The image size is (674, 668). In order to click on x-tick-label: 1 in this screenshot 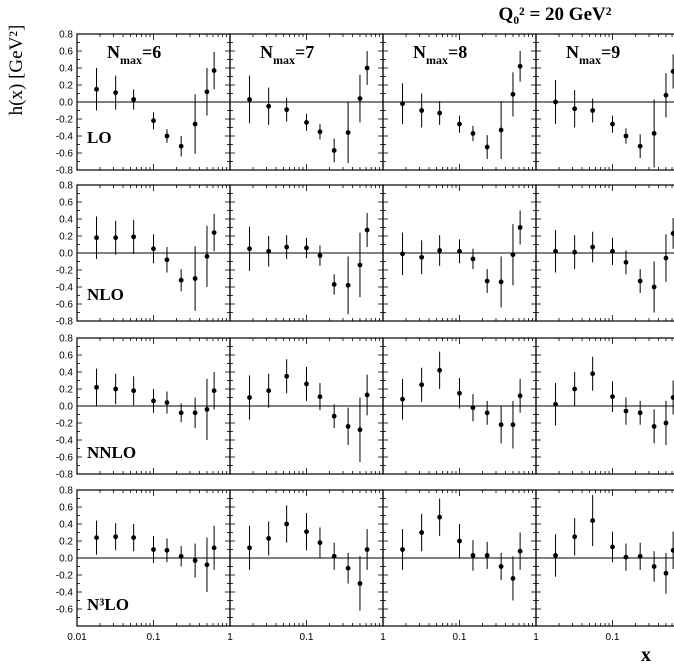, I will do `click(383, 637)`.